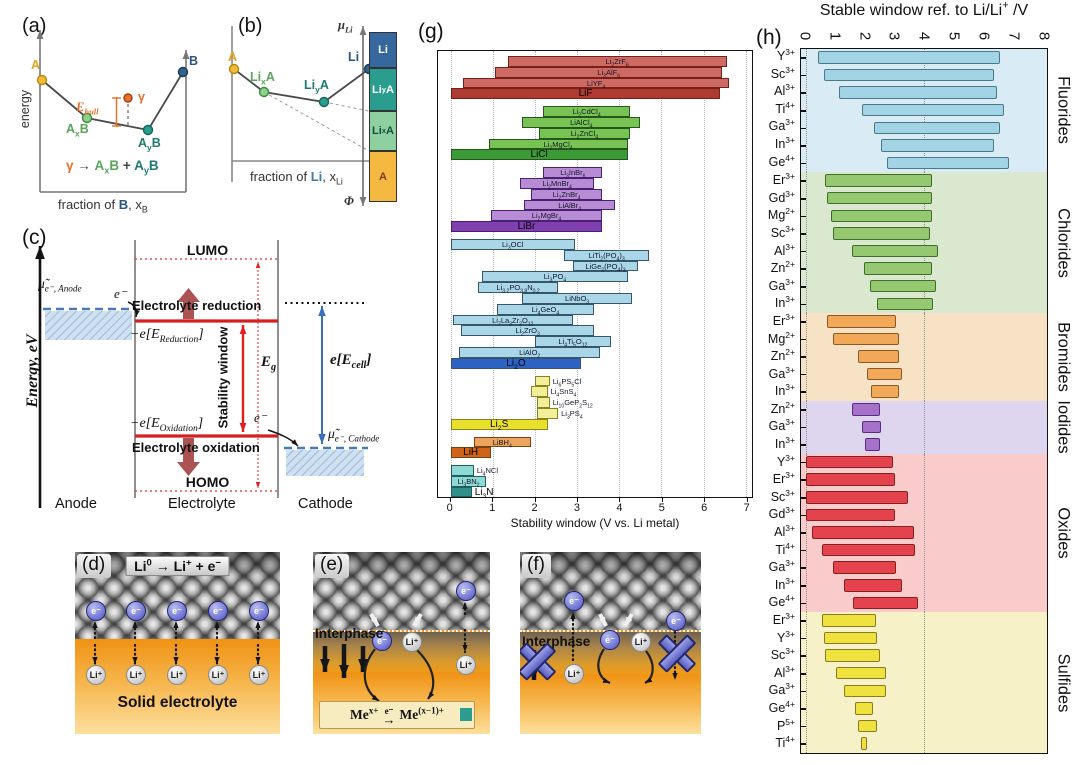 This screenshot has width=1080, height=765. Describe the element at coordinates (527, 332) in the screenshot. I see `bar-label: Li2ZrO3` at that location.